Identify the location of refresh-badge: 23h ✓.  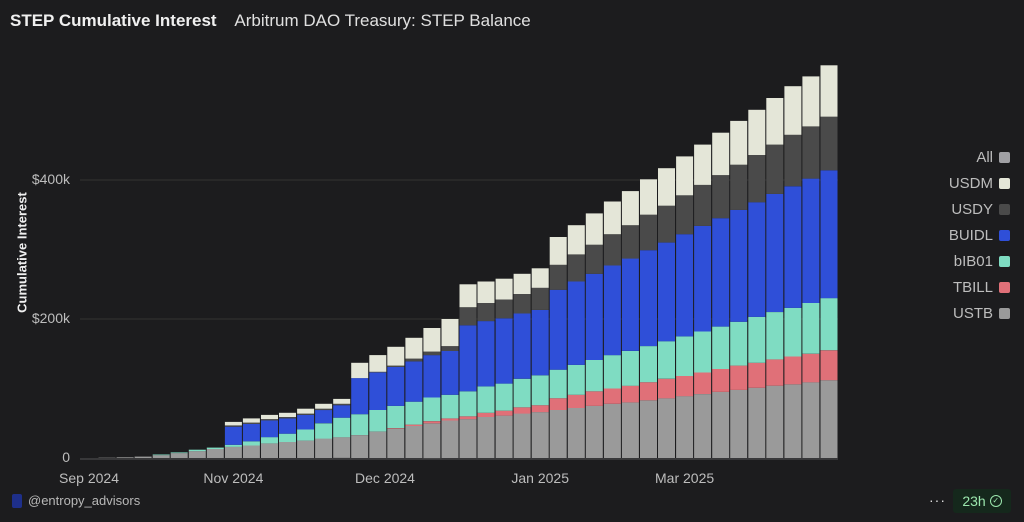
(982, 501).